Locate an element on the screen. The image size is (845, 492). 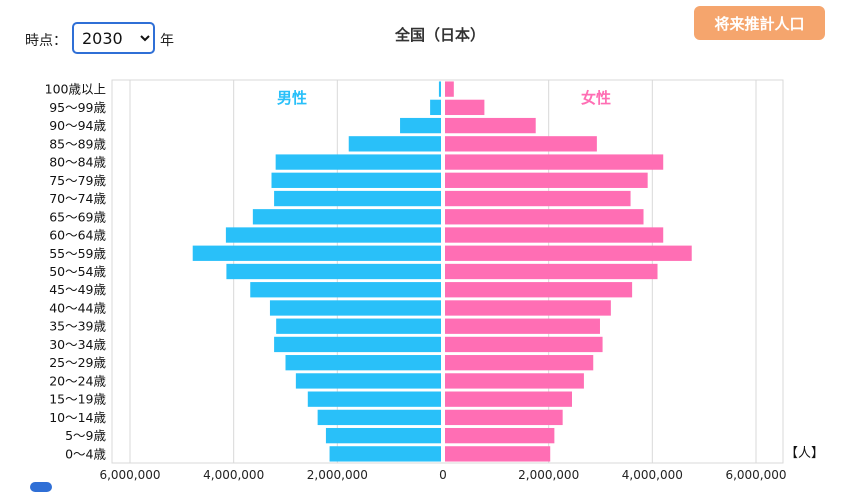
x-tick-label: 0 is located at coordinates (443, 475).